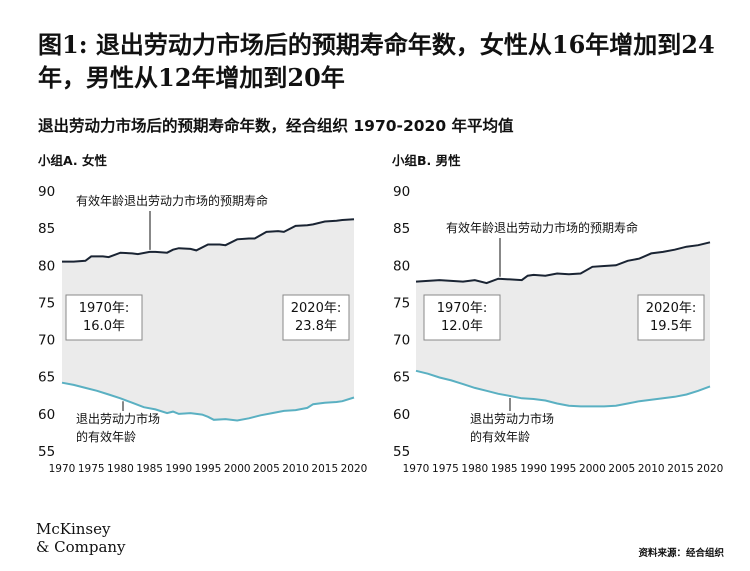 This screenshot has height=571, width=750. What do you see at coordinates (563, 388) in the screenshot?
I see `exit-age-line-b` at bounding box center [563, 388].